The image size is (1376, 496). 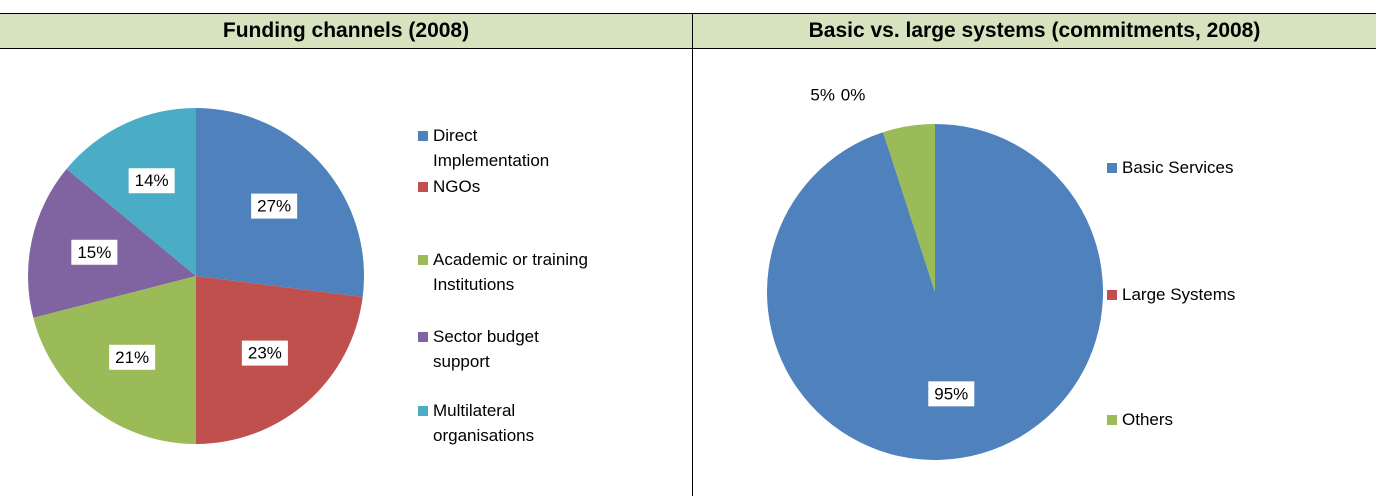 I want to click on data-label: 95%, so click(x=951, y=393).